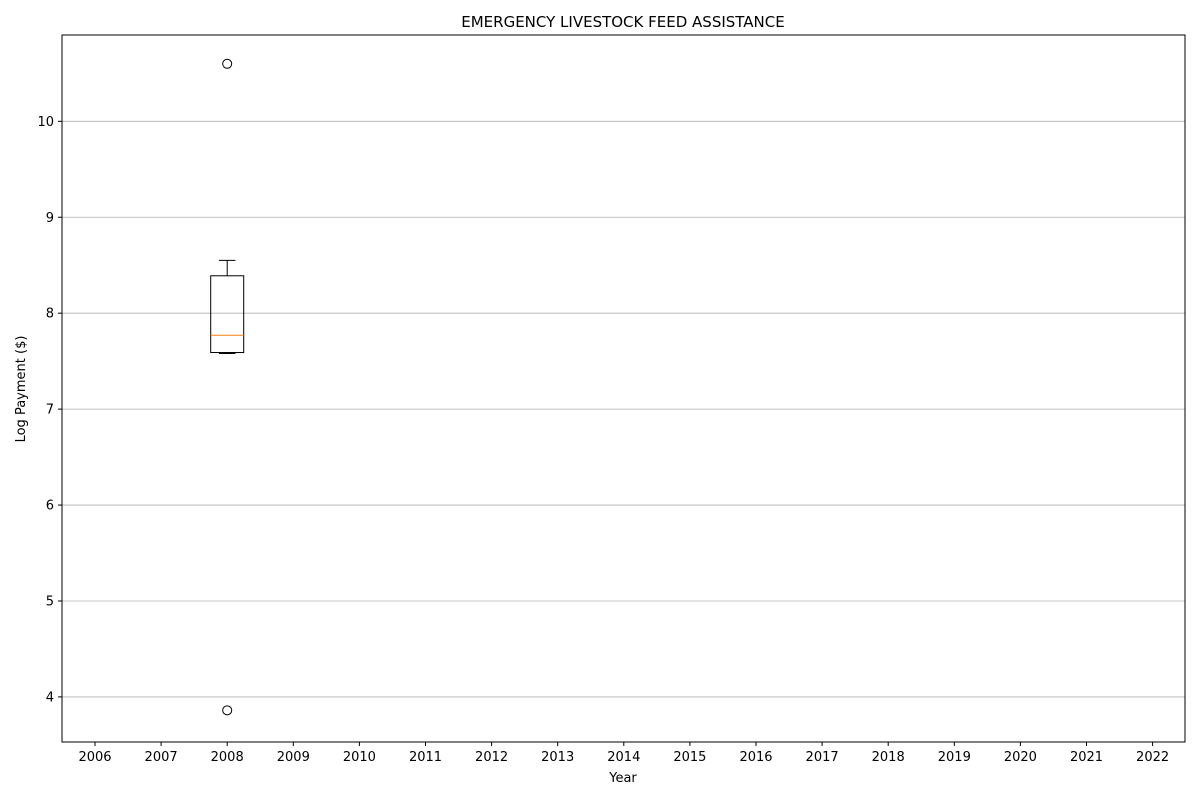  I want to click on y-axis-label: Log Payment ($), so click(21, 389).